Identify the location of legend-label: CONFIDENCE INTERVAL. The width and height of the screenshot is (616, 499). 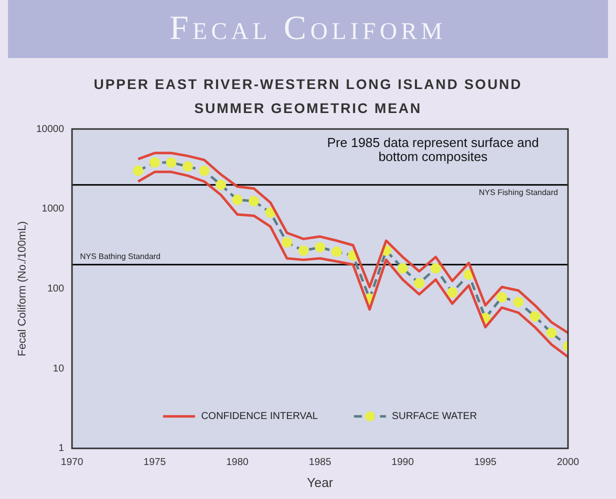
(259, 416).